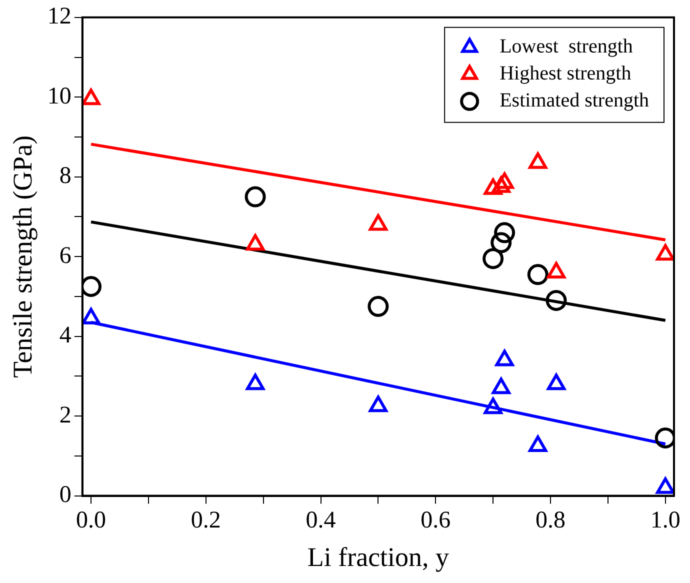 This screenshot has width=690, height=583. What do you see at coordinates (59, 96) in the screenshot?
I see `y-tick-label: 10` at bounding box center [59, 96].